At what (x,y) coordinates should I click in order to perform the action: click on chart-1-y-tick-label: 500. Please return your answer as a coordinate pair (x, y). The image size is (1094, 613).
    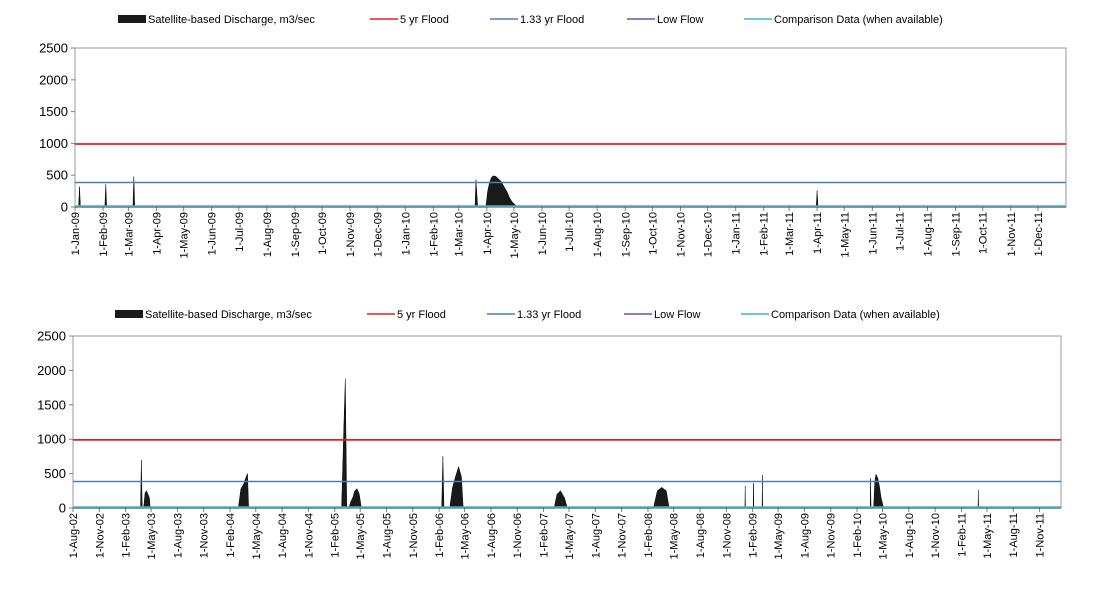
    Looking at the image, I should click on (57, 175).